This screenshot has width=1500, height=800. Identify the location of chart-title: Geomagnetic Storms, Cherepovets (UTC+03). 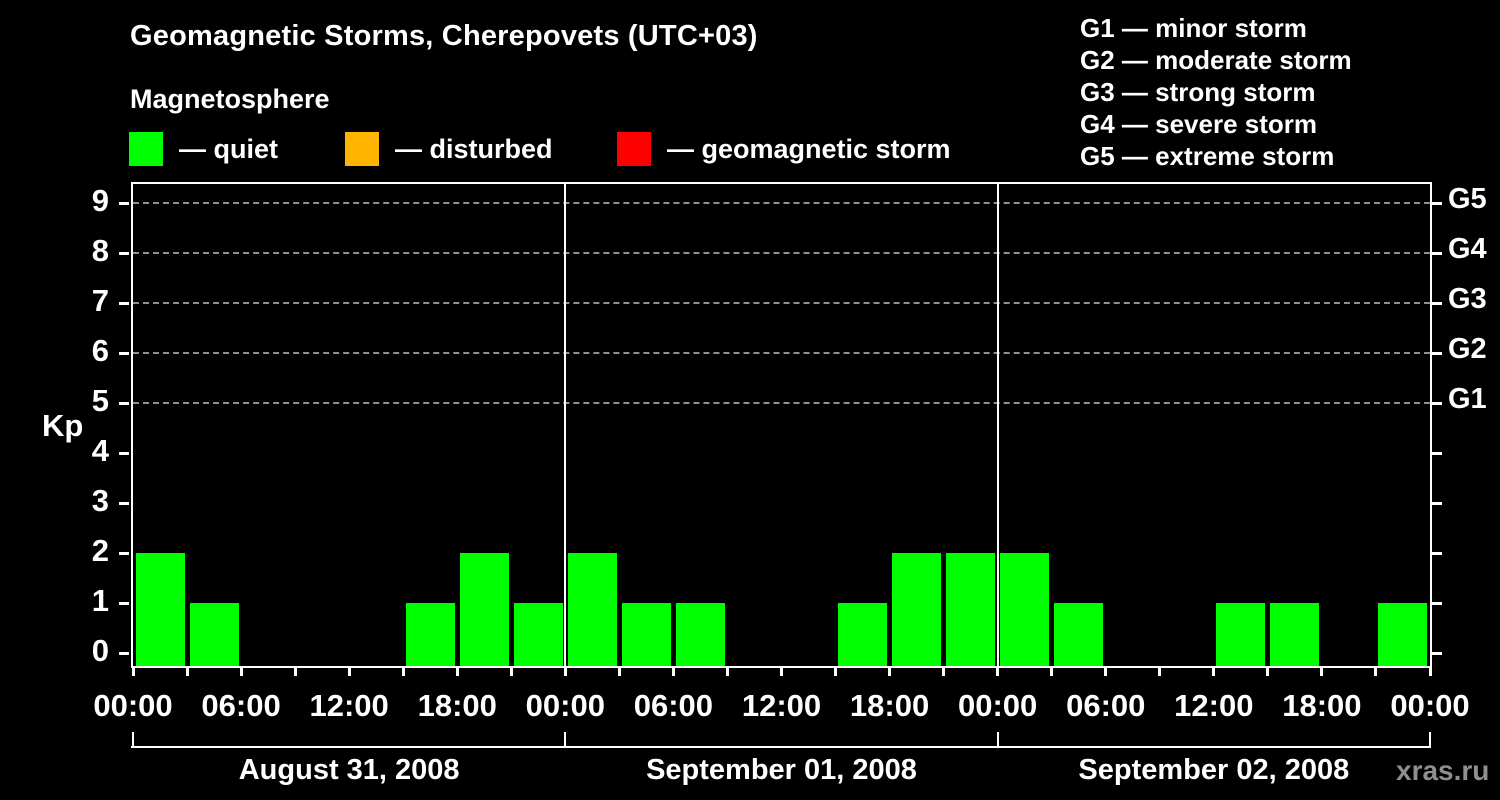
(444, 36).